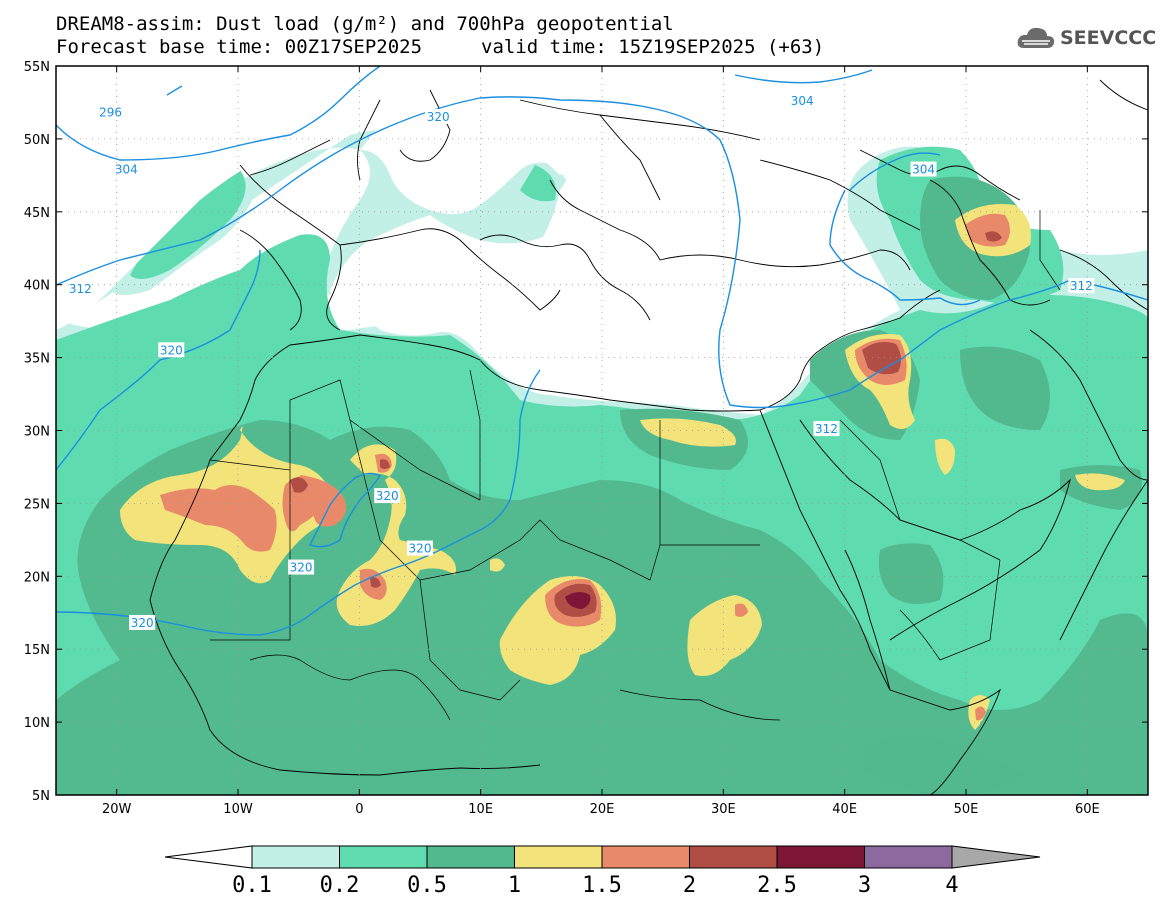 The image size is (1165, 907). Describe the element at coordinates (689, 885) in the screenshot. I see `colorbar-label: 2` at that location.